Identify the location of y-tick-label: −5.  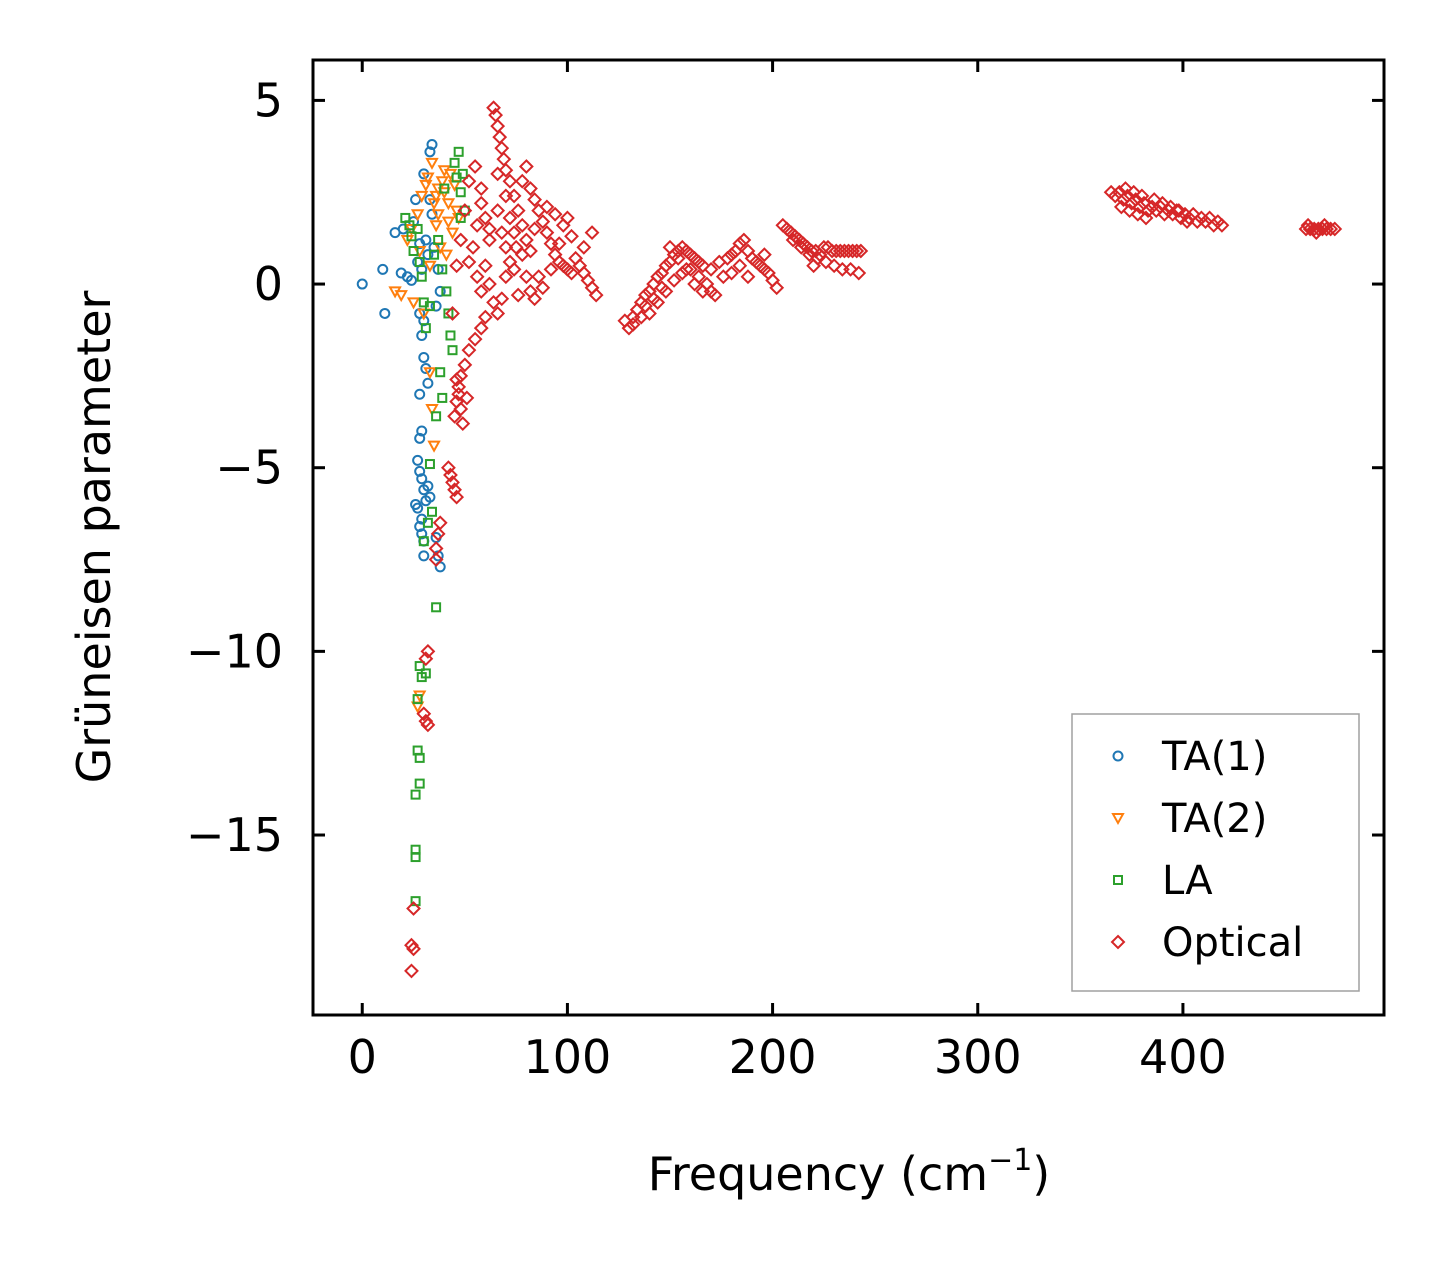
(249, 468).